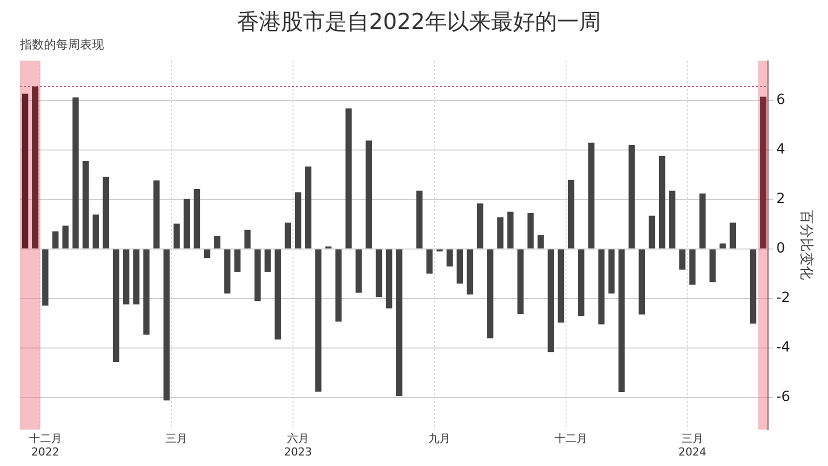  What do you see at coordinates (781, 100) in the screenshot?
I see `y-tick-label: 6` at bounding box center [781, 100].